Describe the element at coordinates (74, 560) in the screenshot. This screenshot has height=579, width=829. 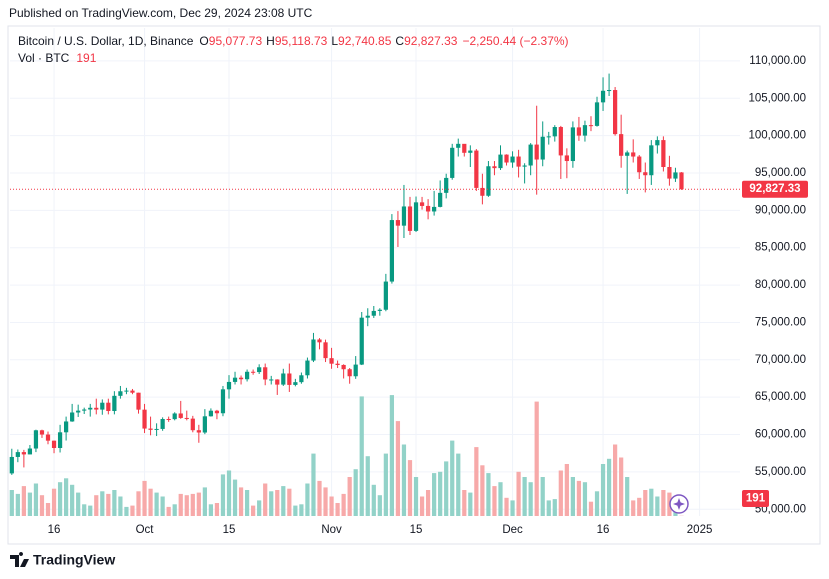
I see `brand: TradingView` at that location.